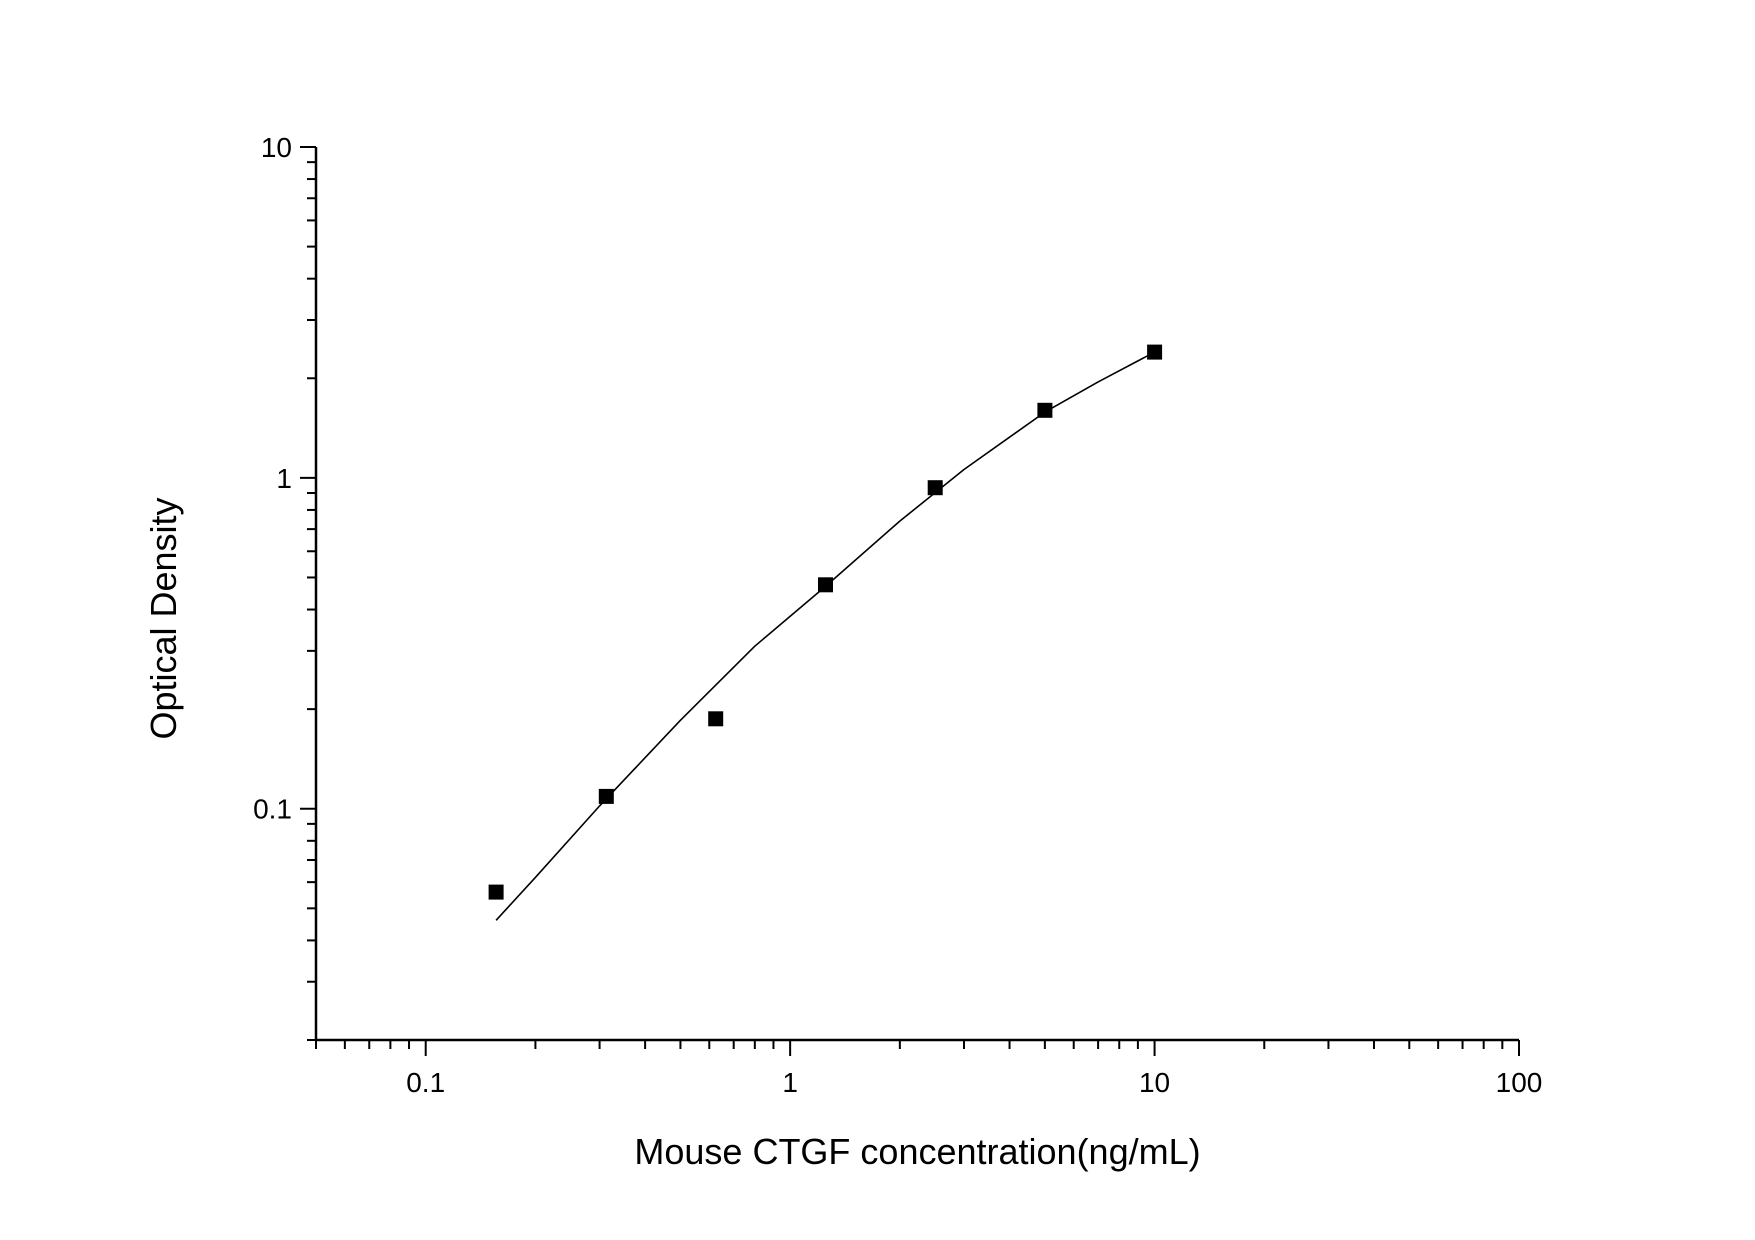  I want to click on y-tick-label: 0.1, so click(272, 809).